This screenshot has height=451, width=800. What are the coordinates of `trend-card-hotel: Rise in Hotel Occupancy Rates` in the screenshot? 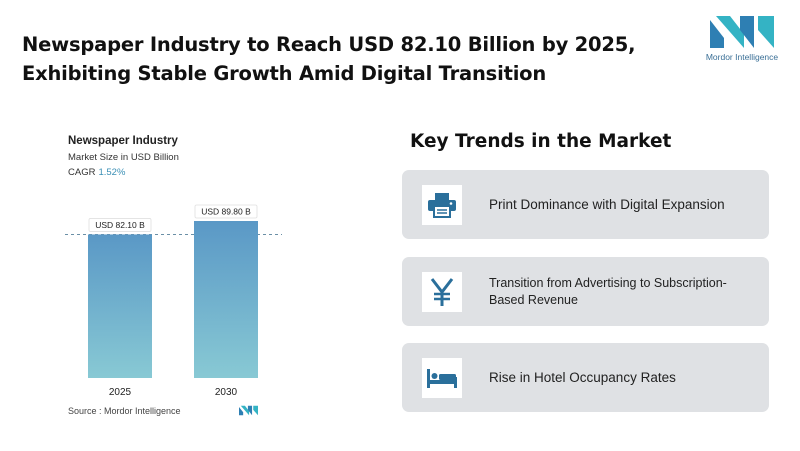 It's located at (585, 377).